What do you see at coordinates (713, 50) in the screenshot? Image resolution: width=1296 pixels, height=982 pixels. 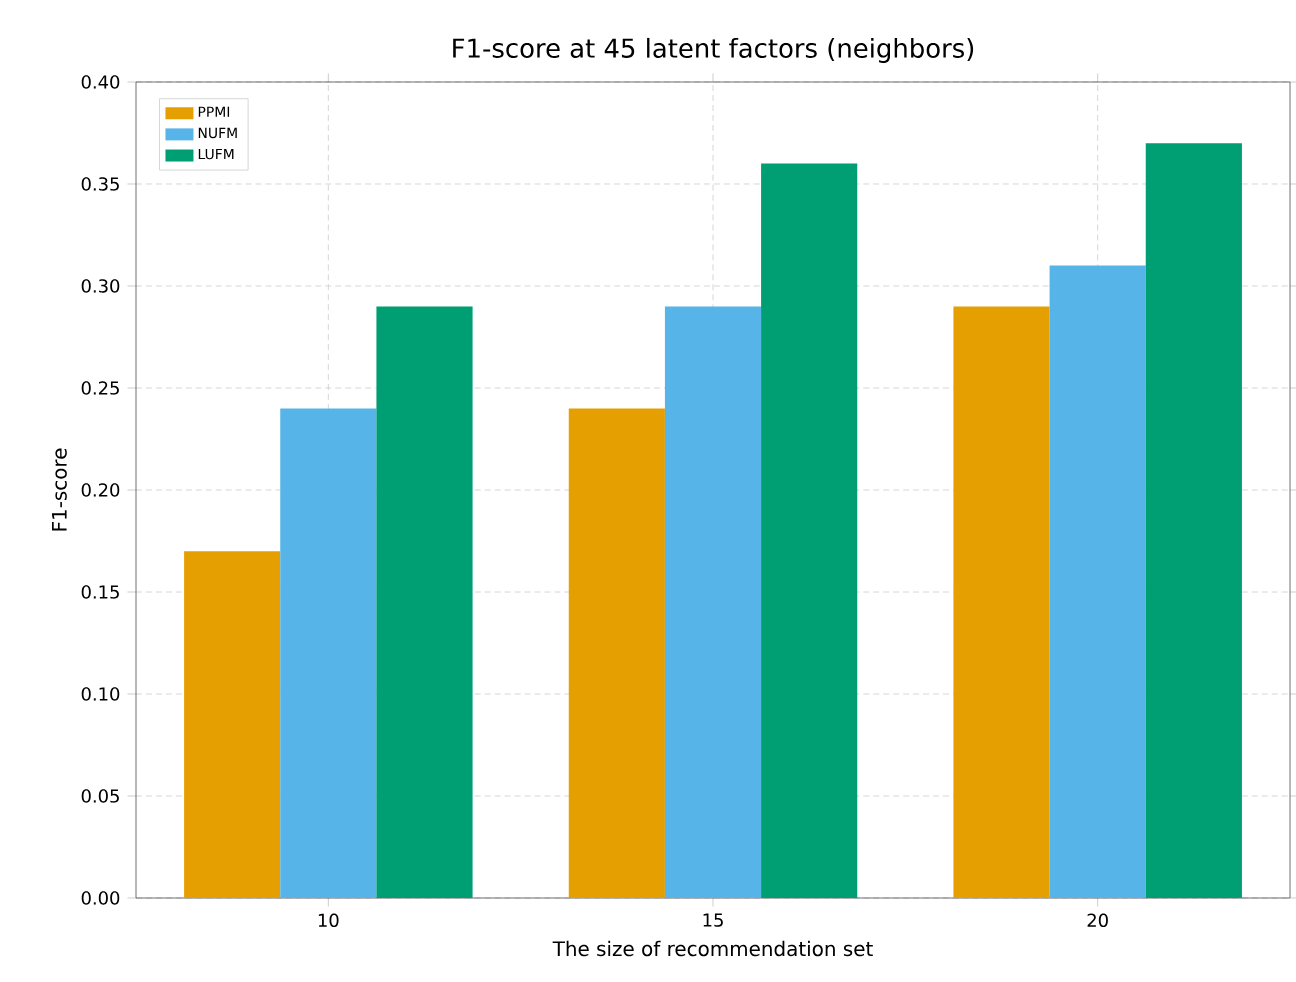 I see `chart-title: F1-score at 45 latent factors (neighbors)` at bounding box center [713, 50].